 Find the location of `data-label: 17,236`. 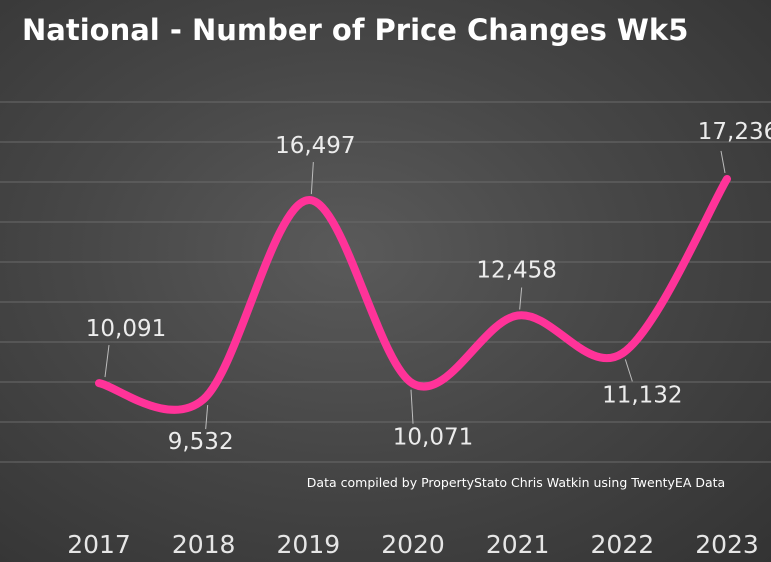

data-label: 17,236 is located at coordinates (734, 132).